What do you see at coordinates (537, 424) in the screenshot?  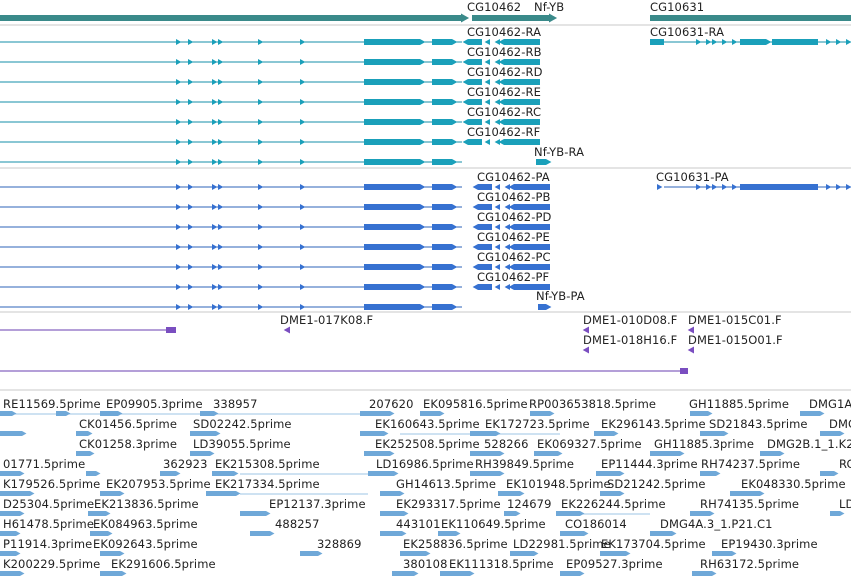 I see `est-label: EK172723.5prime` at bounding box center [537, 424].